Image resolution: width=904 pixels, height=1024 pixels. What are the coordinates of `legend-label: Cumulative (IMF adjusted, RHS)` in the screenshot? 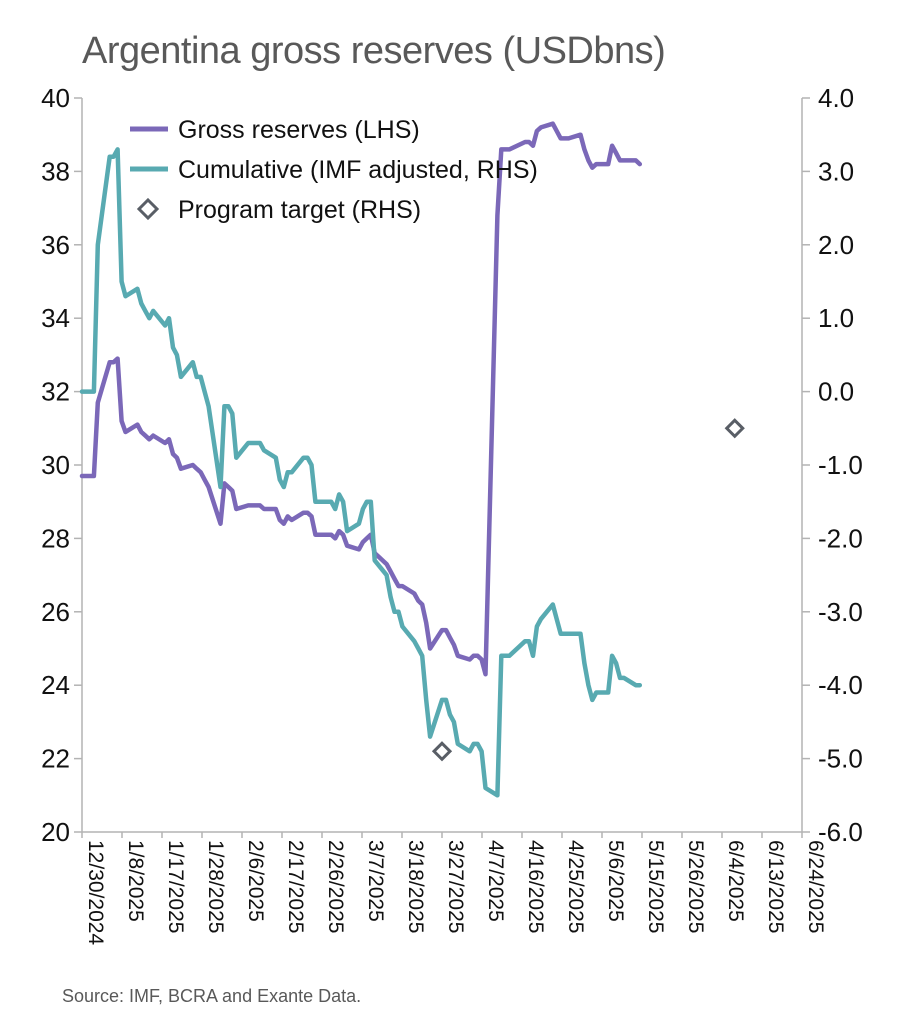 It's located at (358, 170).